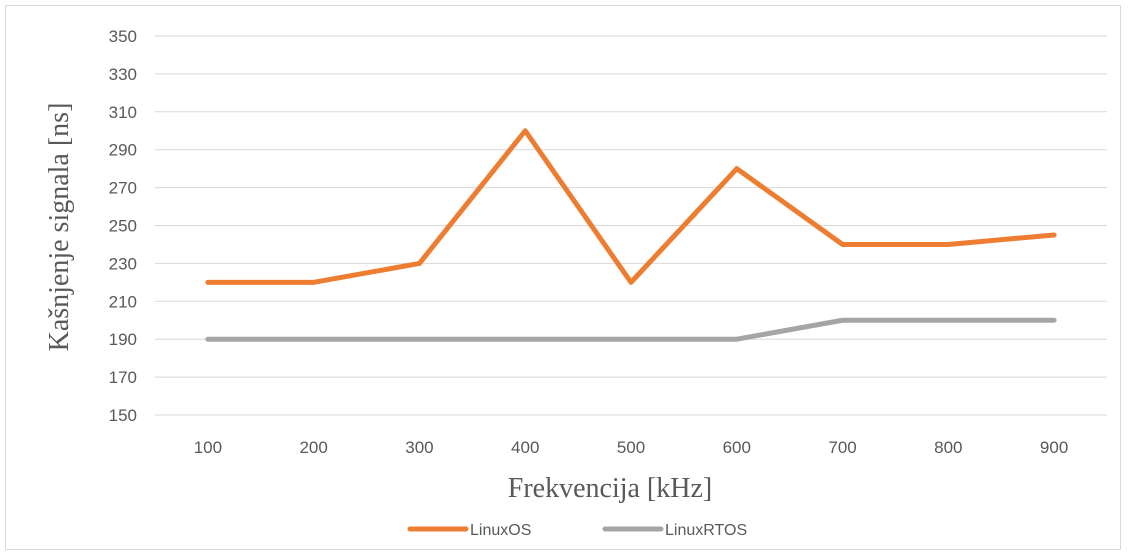  What do you see at coordinates (123, 150) in the screenshot?
I see `y-tick-label: 290` at bounding box center [123, 150].